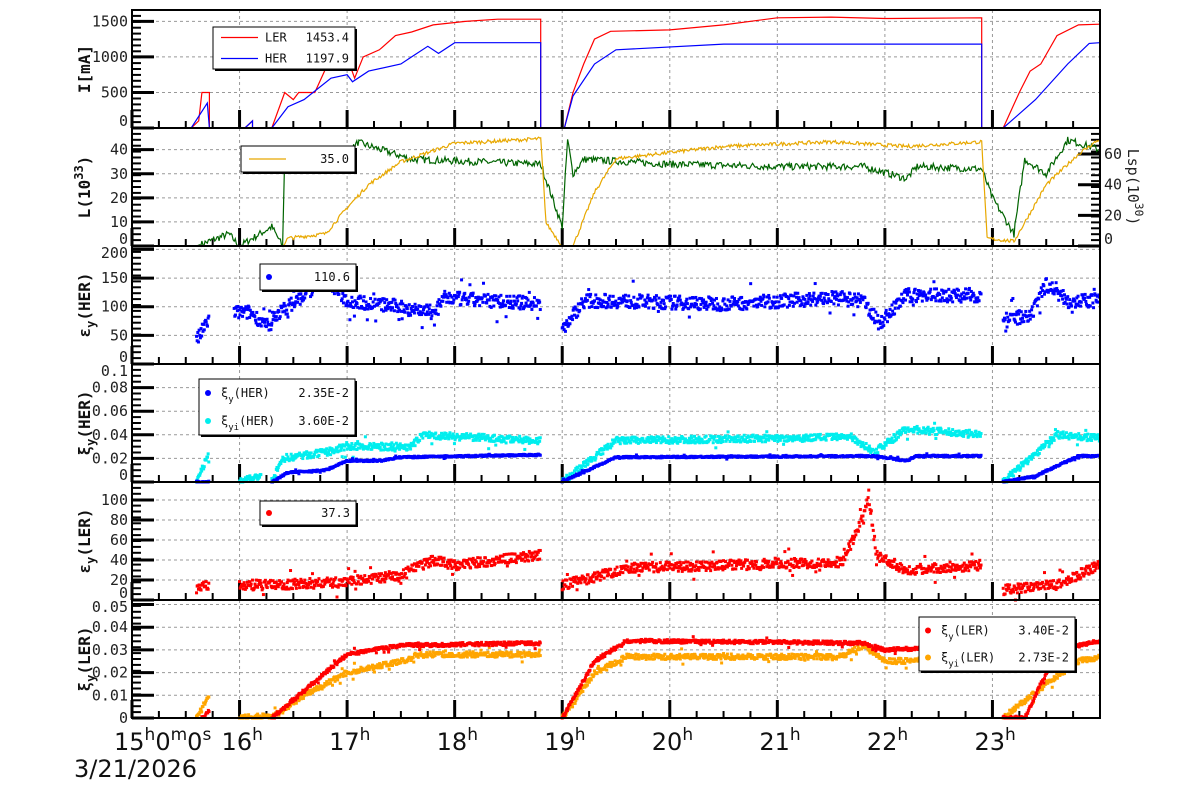 This screenshot has width=1200, height=798. Describe the element at coordinates (616, 85) in the screenshot. I see `series-line-her` at that location.